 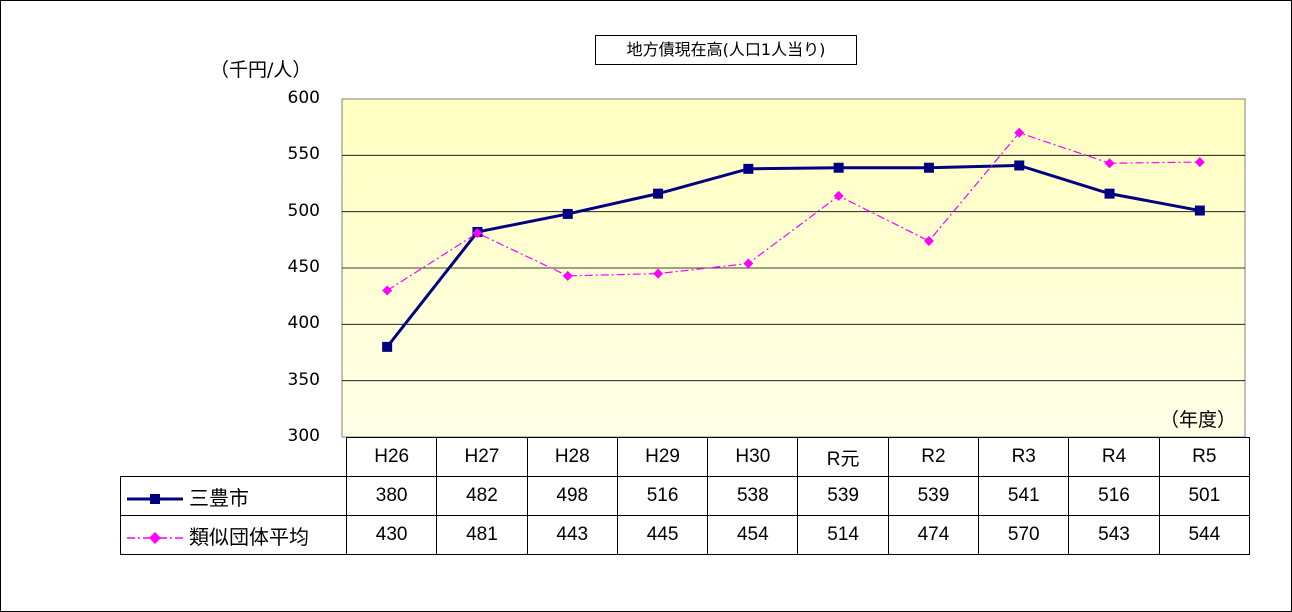 I want to click on series-2-value-cell: 474, so click(x=933, y=535).